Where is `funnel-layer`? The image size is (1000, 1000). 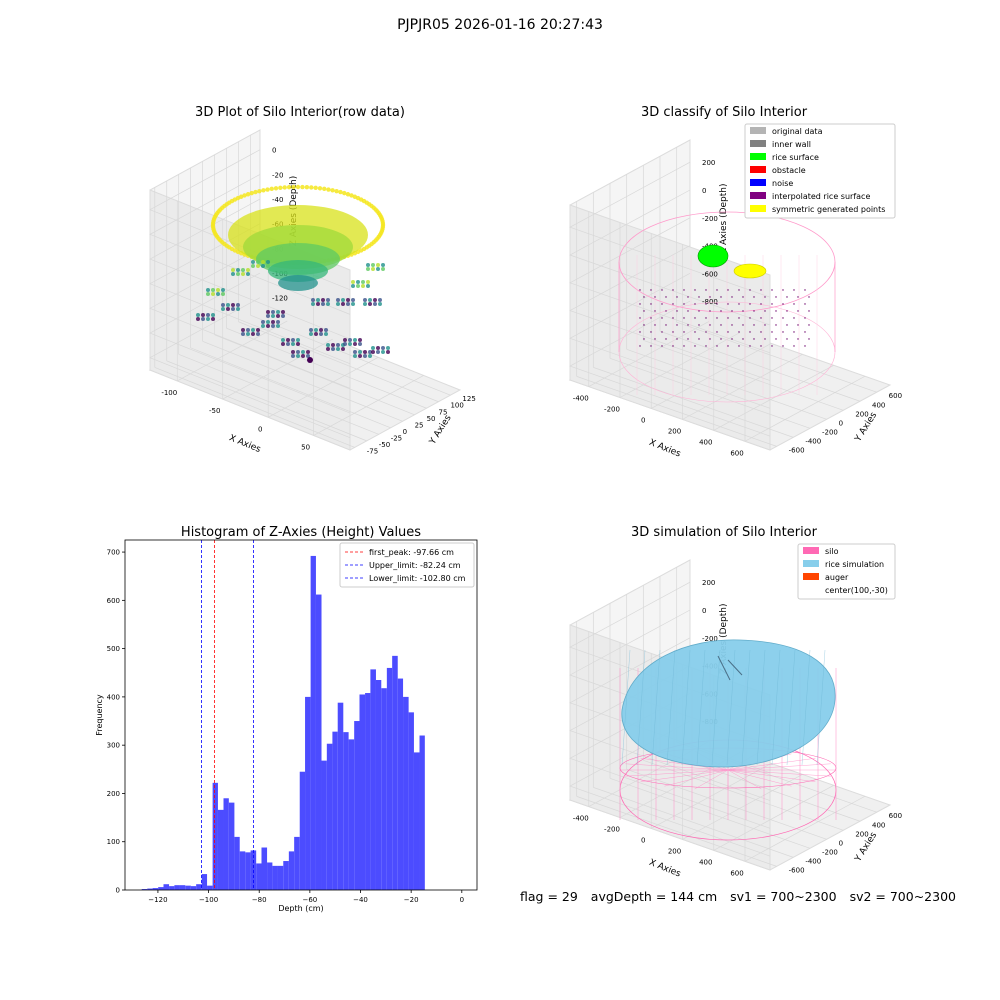 funnel-layer is located at coordinates (298, 271).